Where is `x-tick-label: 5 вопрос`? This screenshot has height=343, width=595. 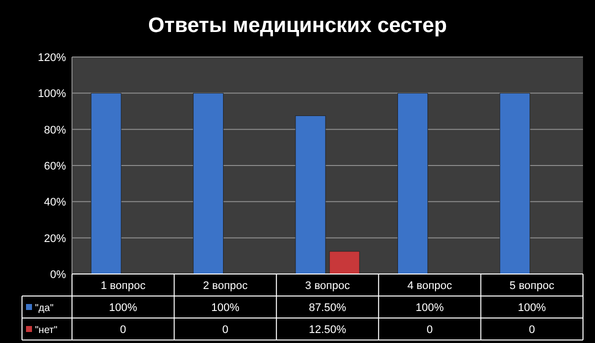 x-tick-label: 5 вопрос is located at coordinates (532, 286).